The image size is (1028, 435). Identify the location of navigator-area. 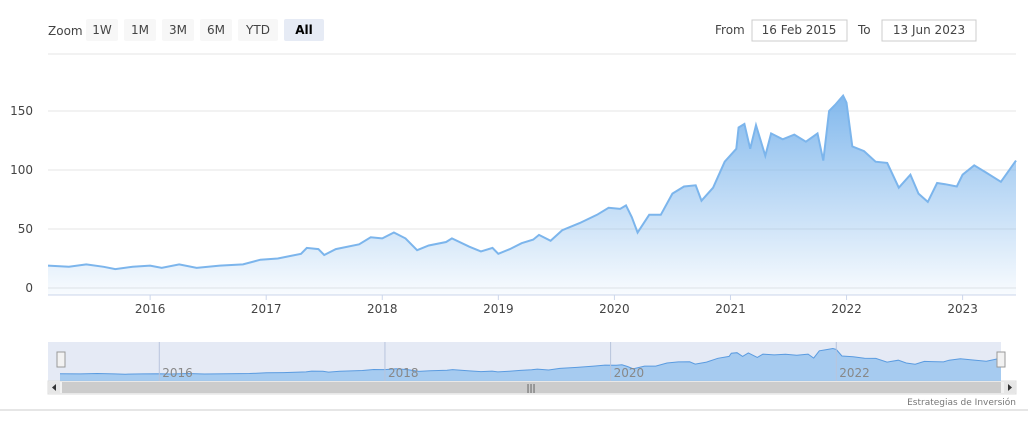
(530, 364).